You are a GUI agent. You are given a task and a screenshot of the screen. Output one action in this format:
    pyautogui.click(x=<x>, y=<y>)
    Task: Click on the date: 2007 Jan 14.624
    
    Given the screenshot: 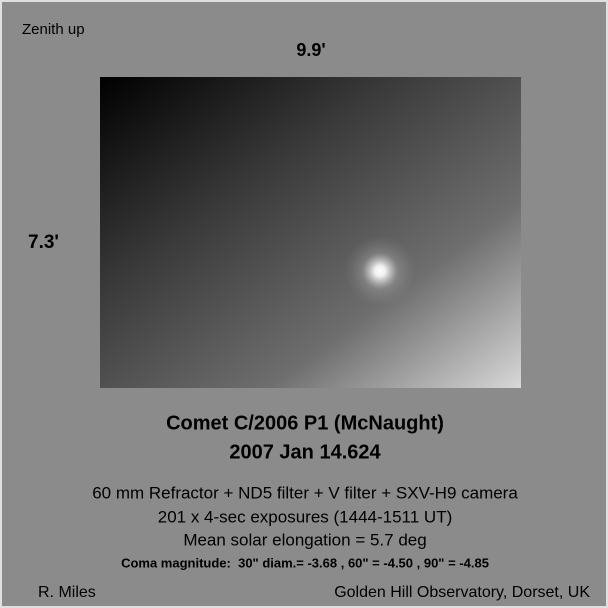 What is the action you would take?
    pyautogui.click(x=305, y=452)
    